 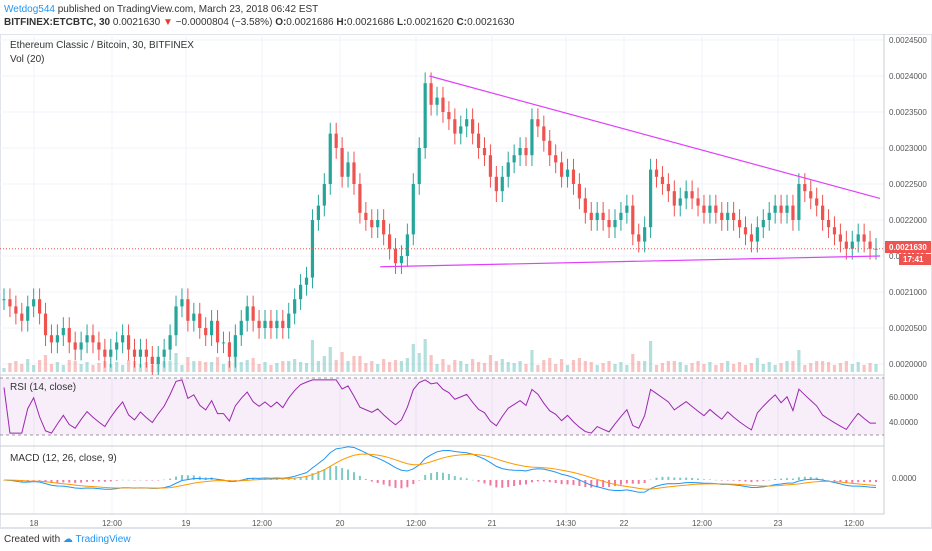 I want to click on countdown-tag, so click(x=915, y=259).